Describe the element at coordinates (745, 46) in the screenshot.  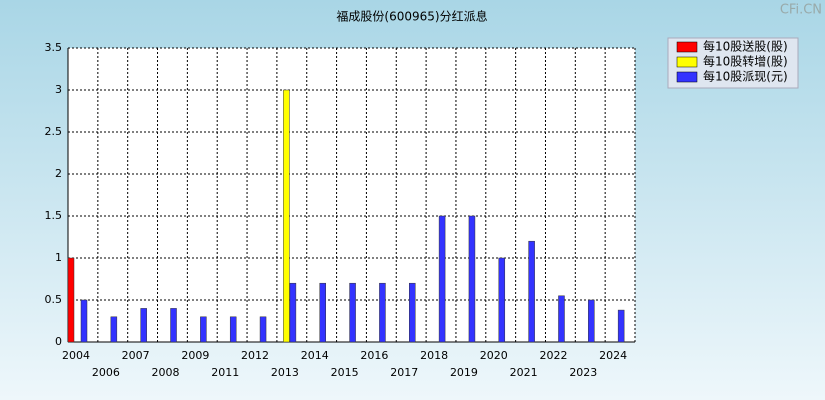
I see `legend-label: 每10股送股(股)` at that location.